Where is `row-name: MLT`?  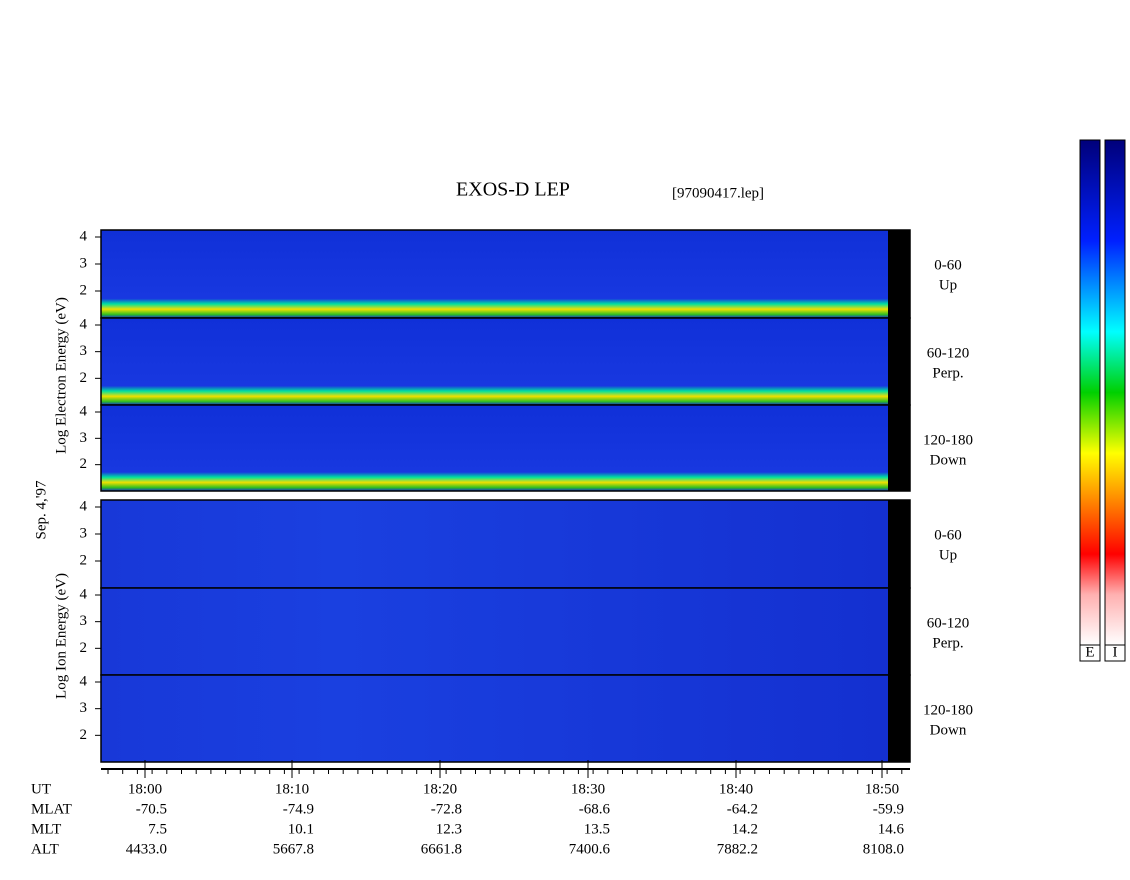
row-name: MLT is located at coordinates (46, 829).